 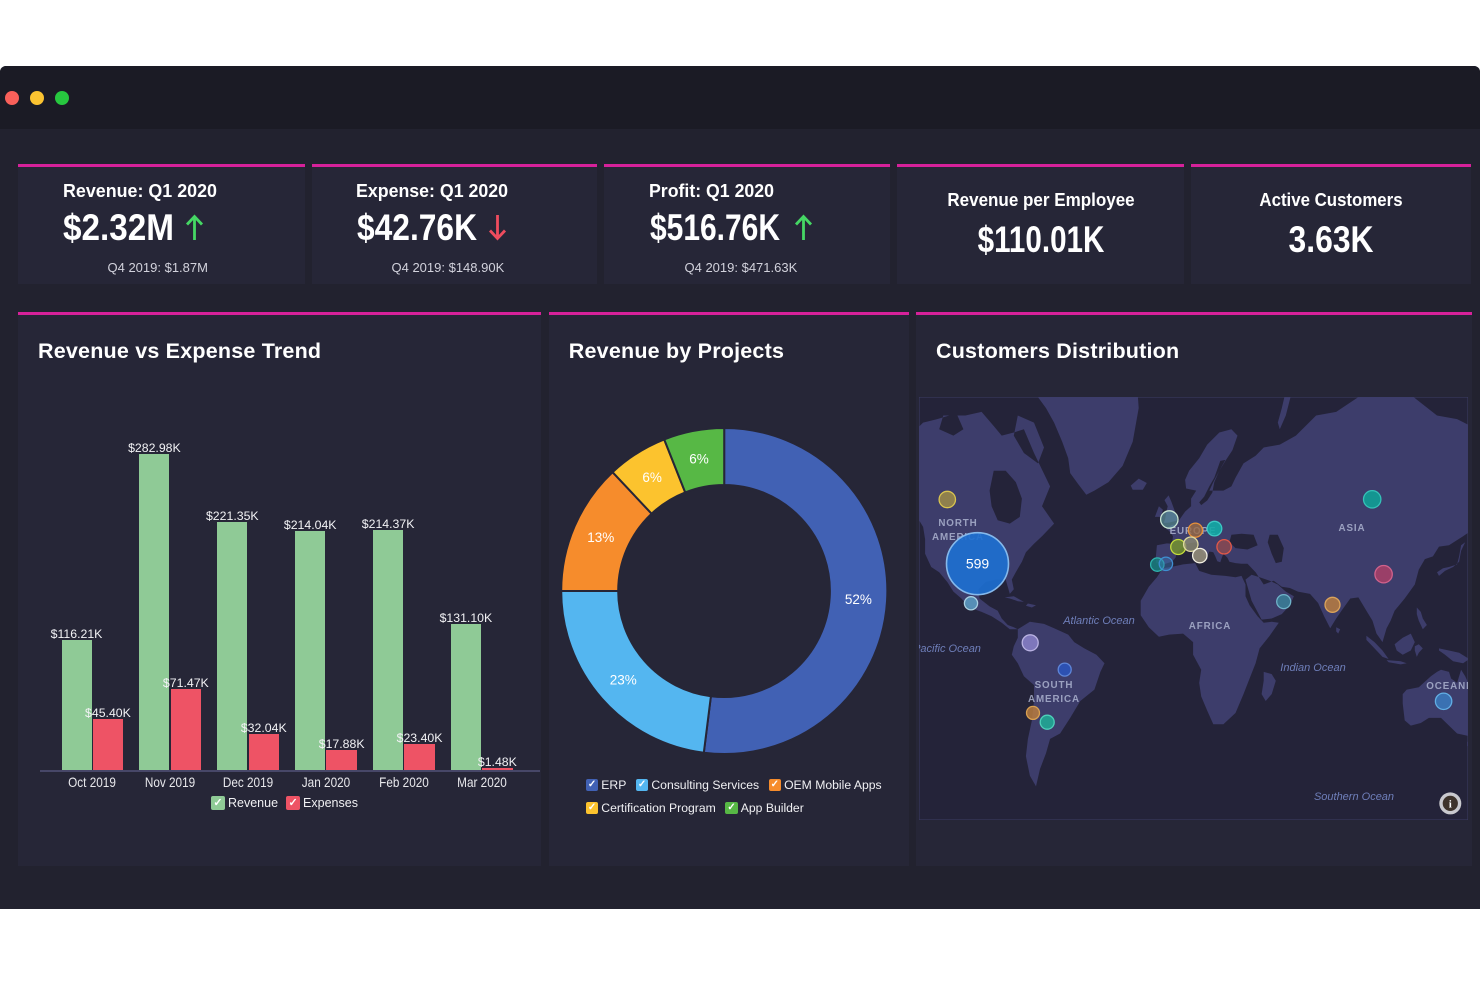 I want to click on svg-text: 52%, so click(x=858, y=599).